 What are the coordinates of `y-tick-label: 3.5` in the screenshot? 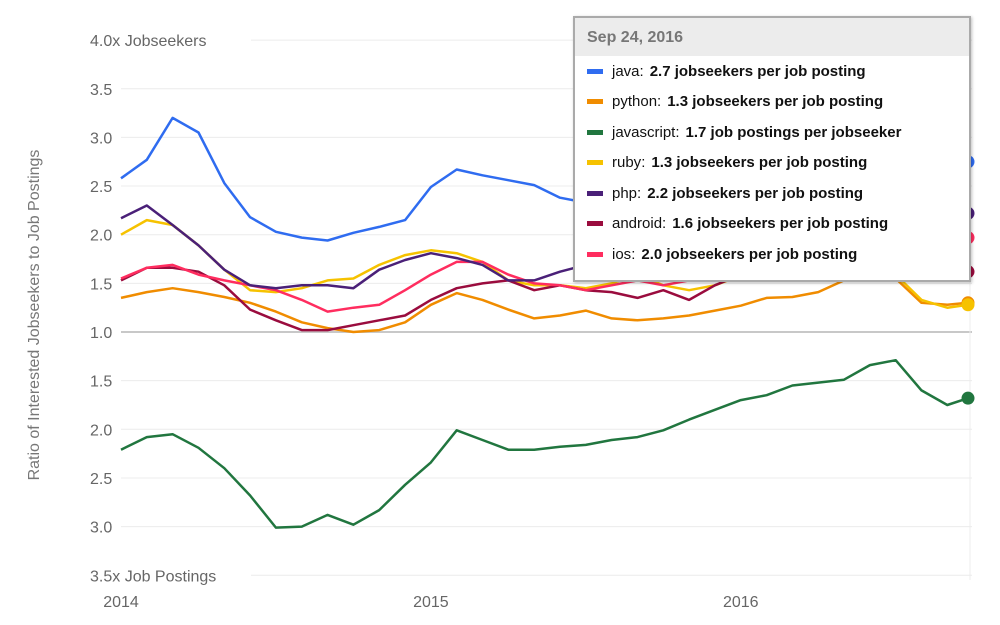 It's located at (101, 90).